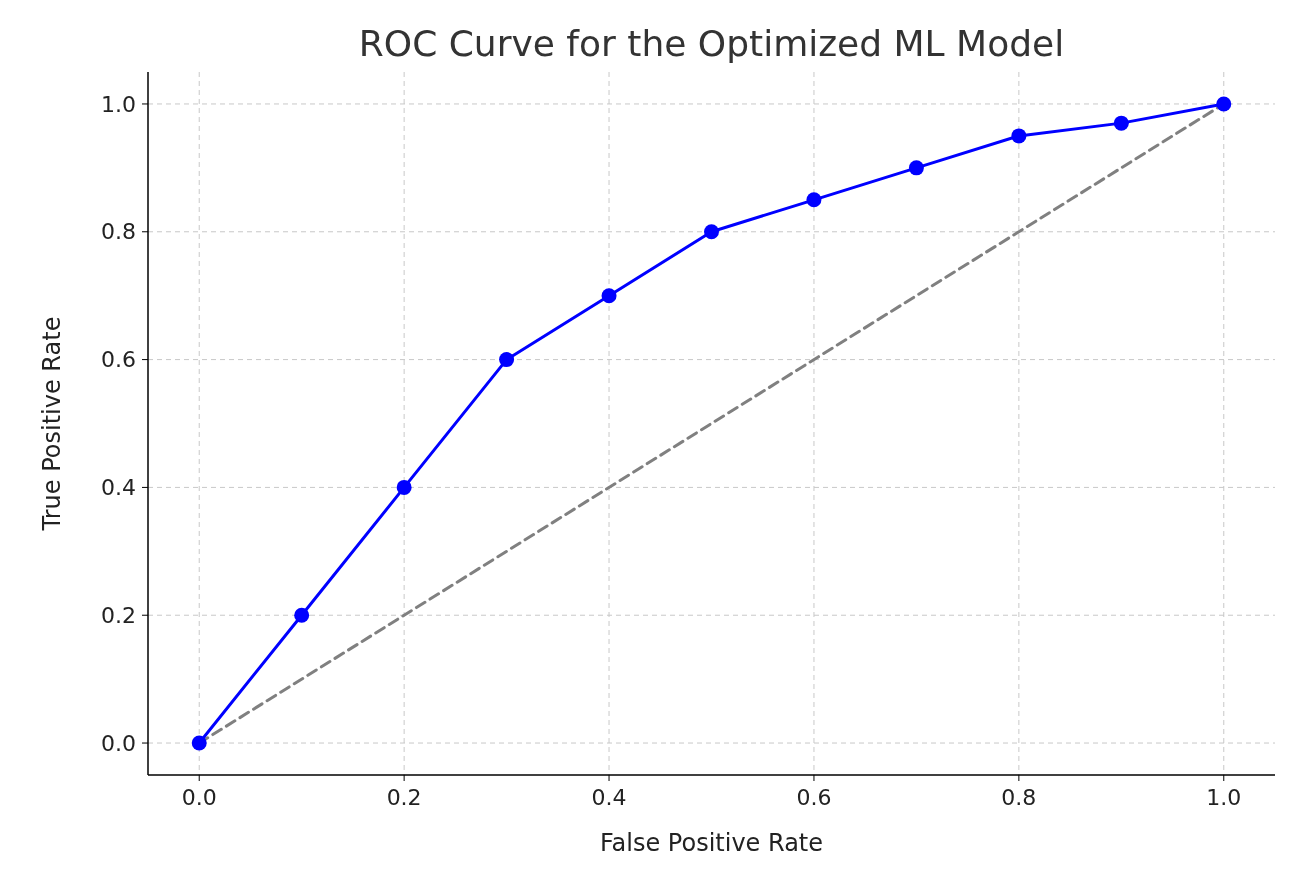 This screenshot has width=1301, height=870. Describe the element at coordinates (52, 424) in the screenshot. I see `y-axis-title: True Positive Rate` at that location.